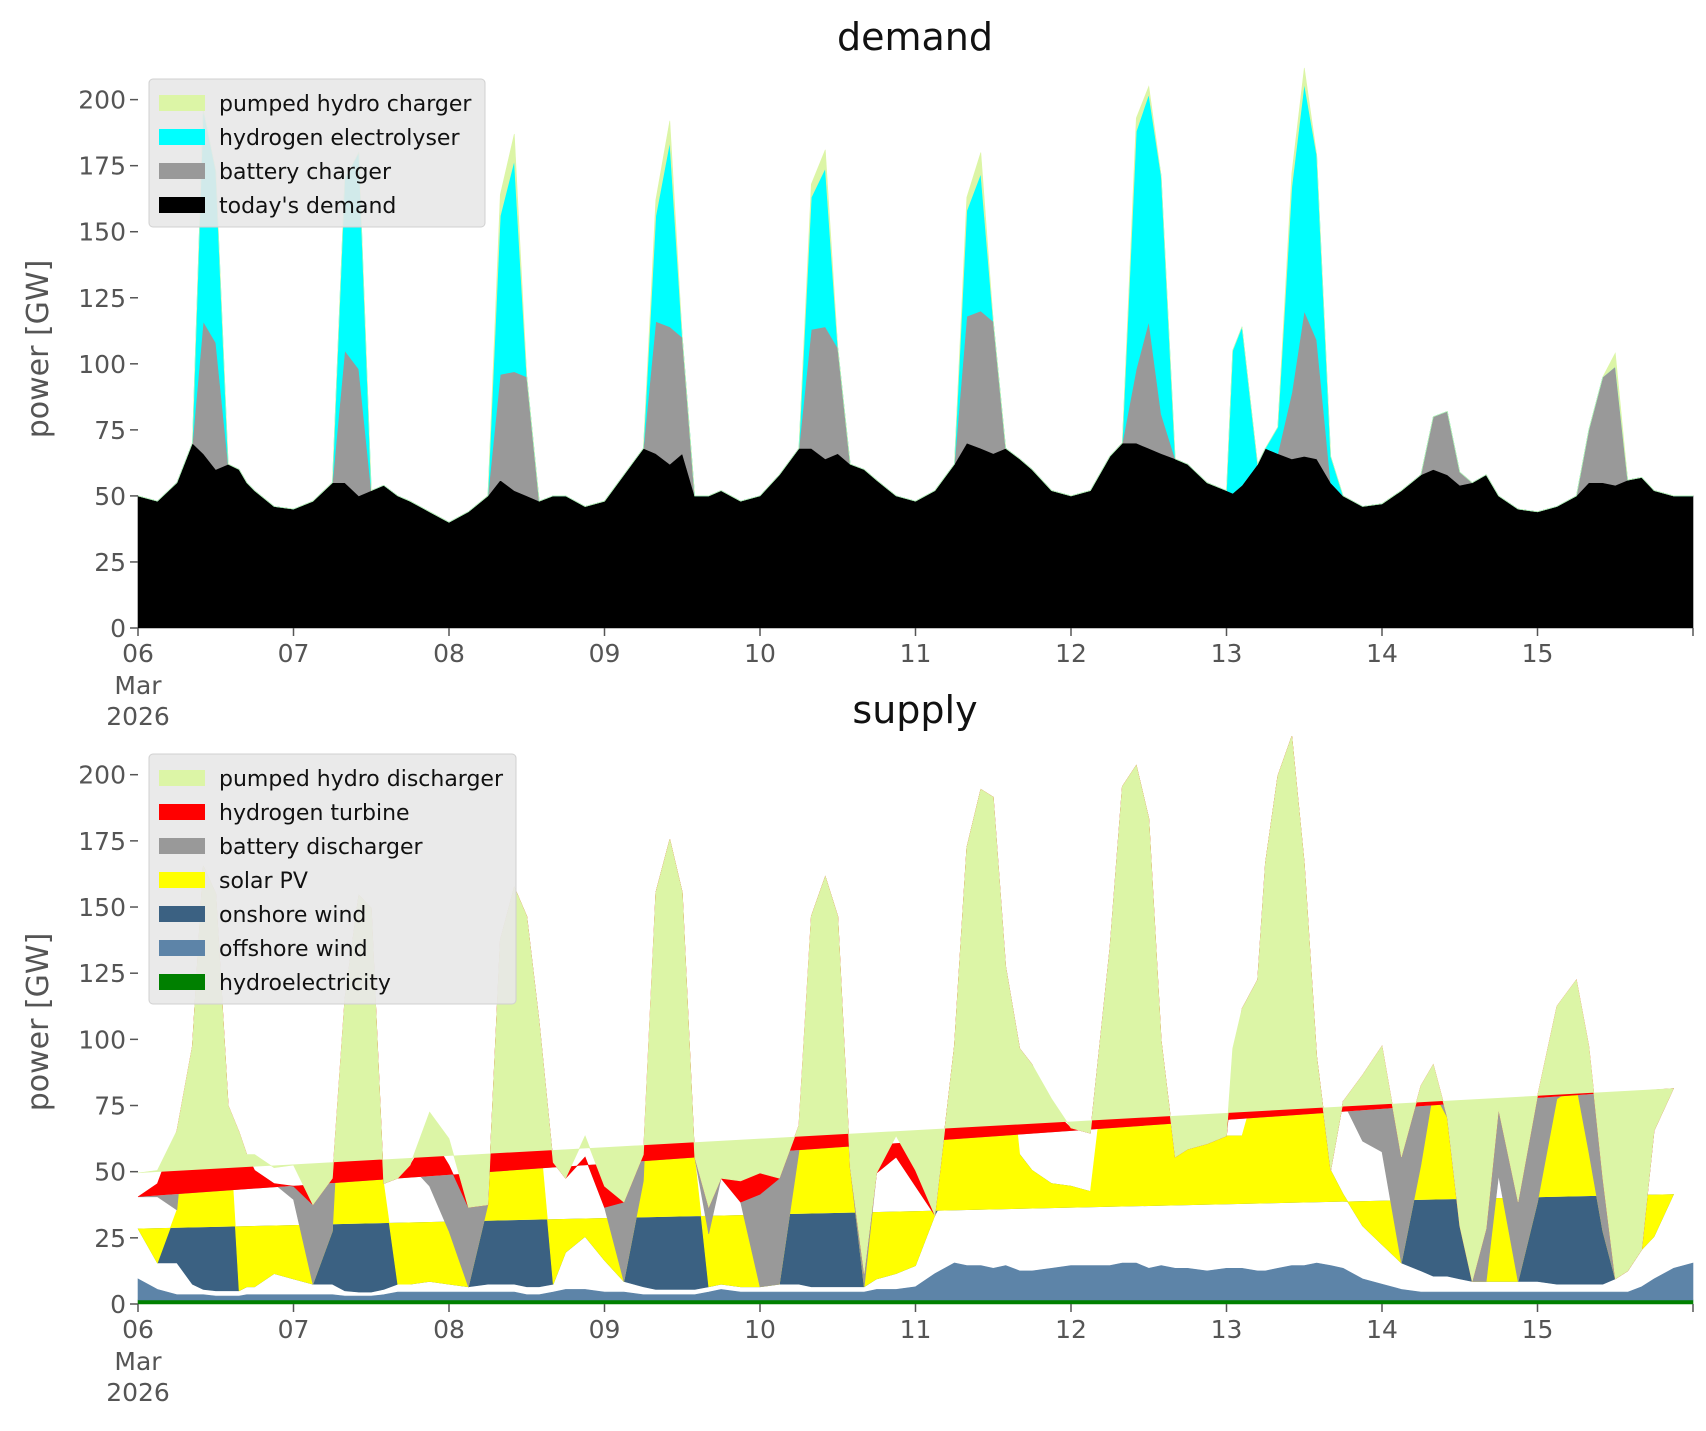 This screenshot has height=1431, width=1706. What do you see at coordinates (361, 779) in the screenshot?
I see `legend-label-pumped-hydro-discharger: pumped hydro discharger` at bounding box center [361, 779].